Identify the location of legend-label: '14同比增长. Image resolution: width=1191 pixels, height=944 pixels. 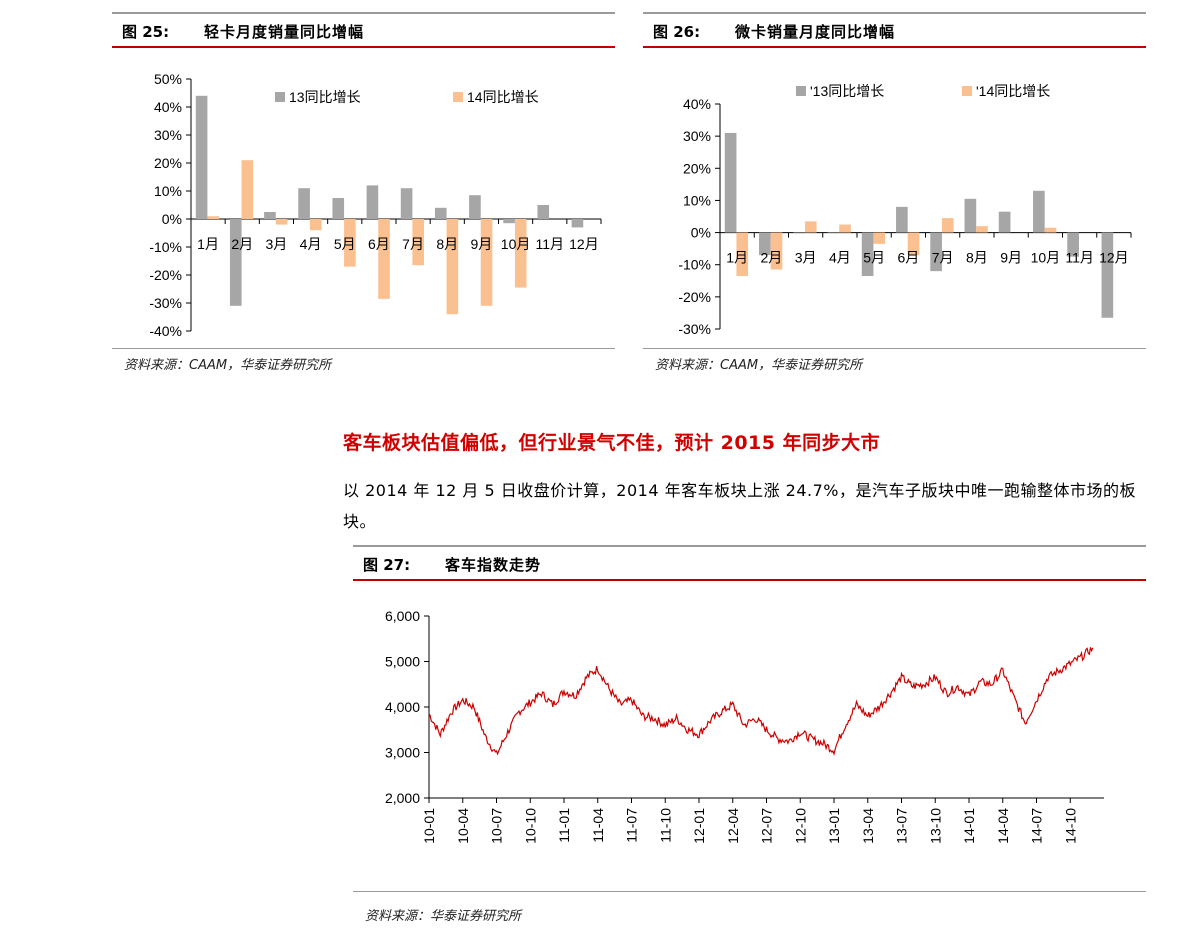
(1013, 91).